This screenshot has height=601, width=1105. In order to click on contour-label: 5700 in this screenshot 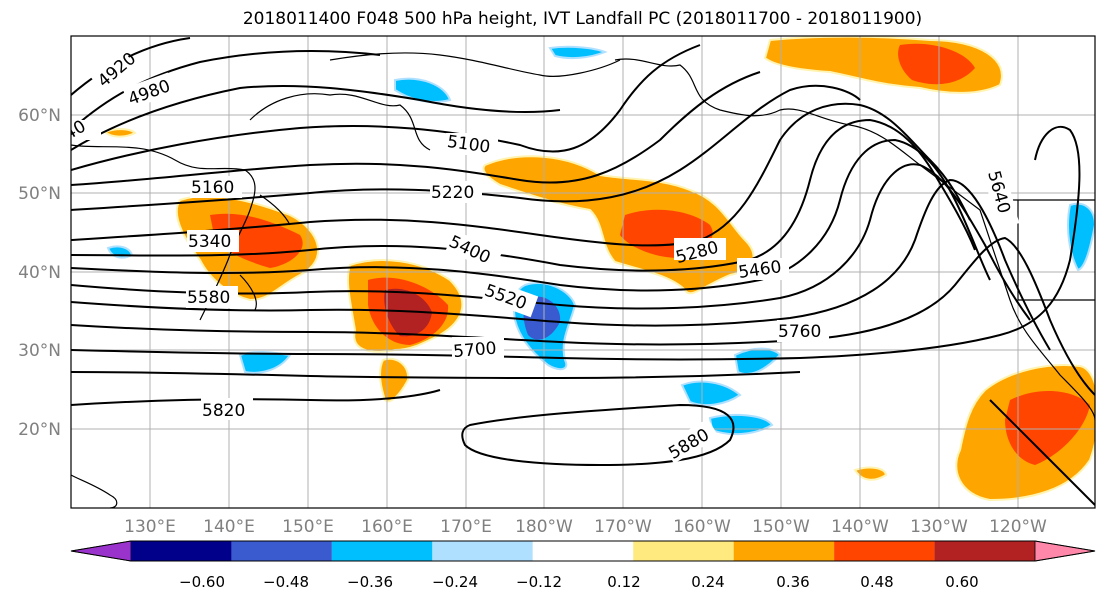, I will do `click(474, 350)`.